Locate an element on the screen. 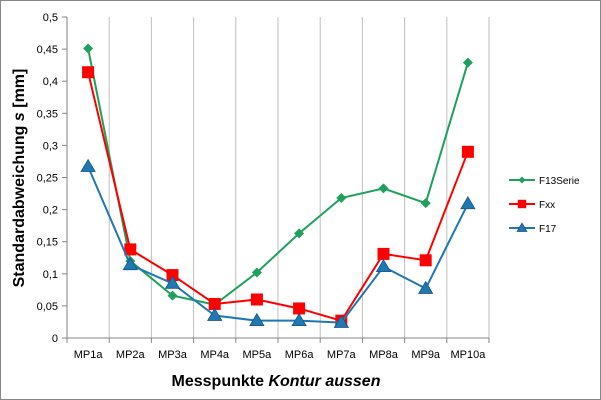 This screenshot has height=400, width=601. x-axis-title: Messpunkte Kontur aussen is located at coordinates (276, 381).